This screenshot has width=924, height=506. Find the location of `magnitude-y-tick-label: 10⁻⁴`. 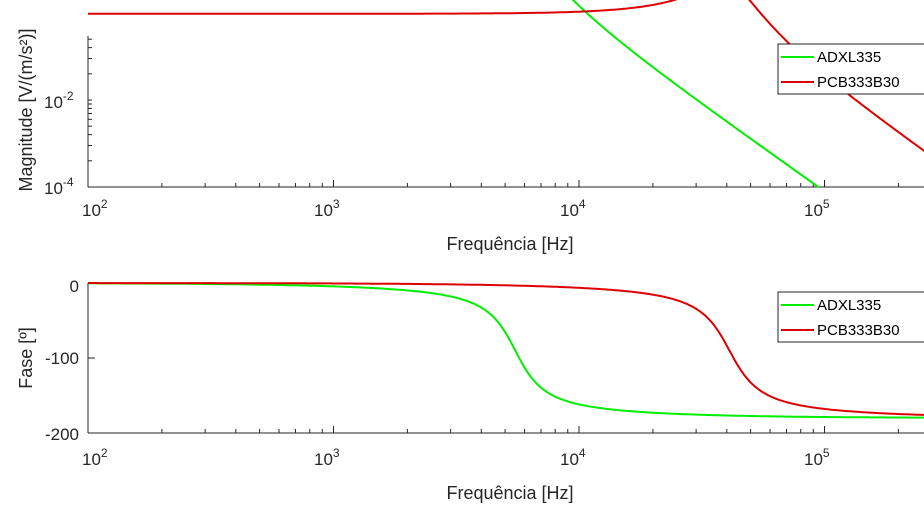

magnitude-y-tick-label: 10⁻⁴ is located at coordinates (59, 186).